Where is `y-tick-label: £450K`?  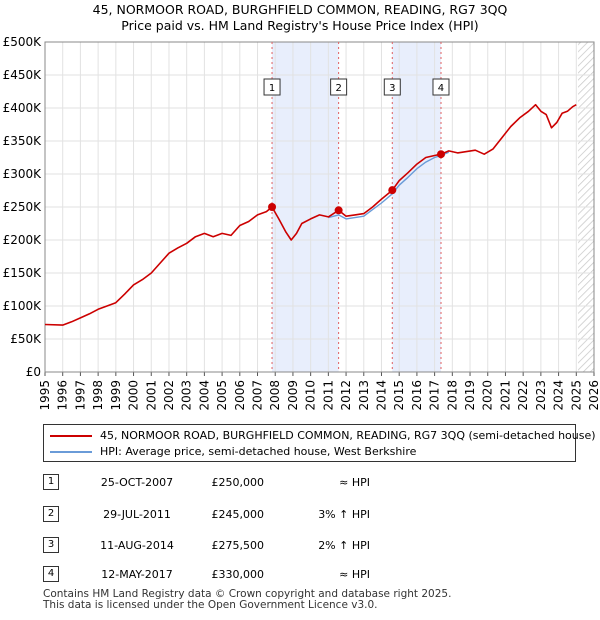 y-tick-label: £450K is located at coordinates (23, 75).